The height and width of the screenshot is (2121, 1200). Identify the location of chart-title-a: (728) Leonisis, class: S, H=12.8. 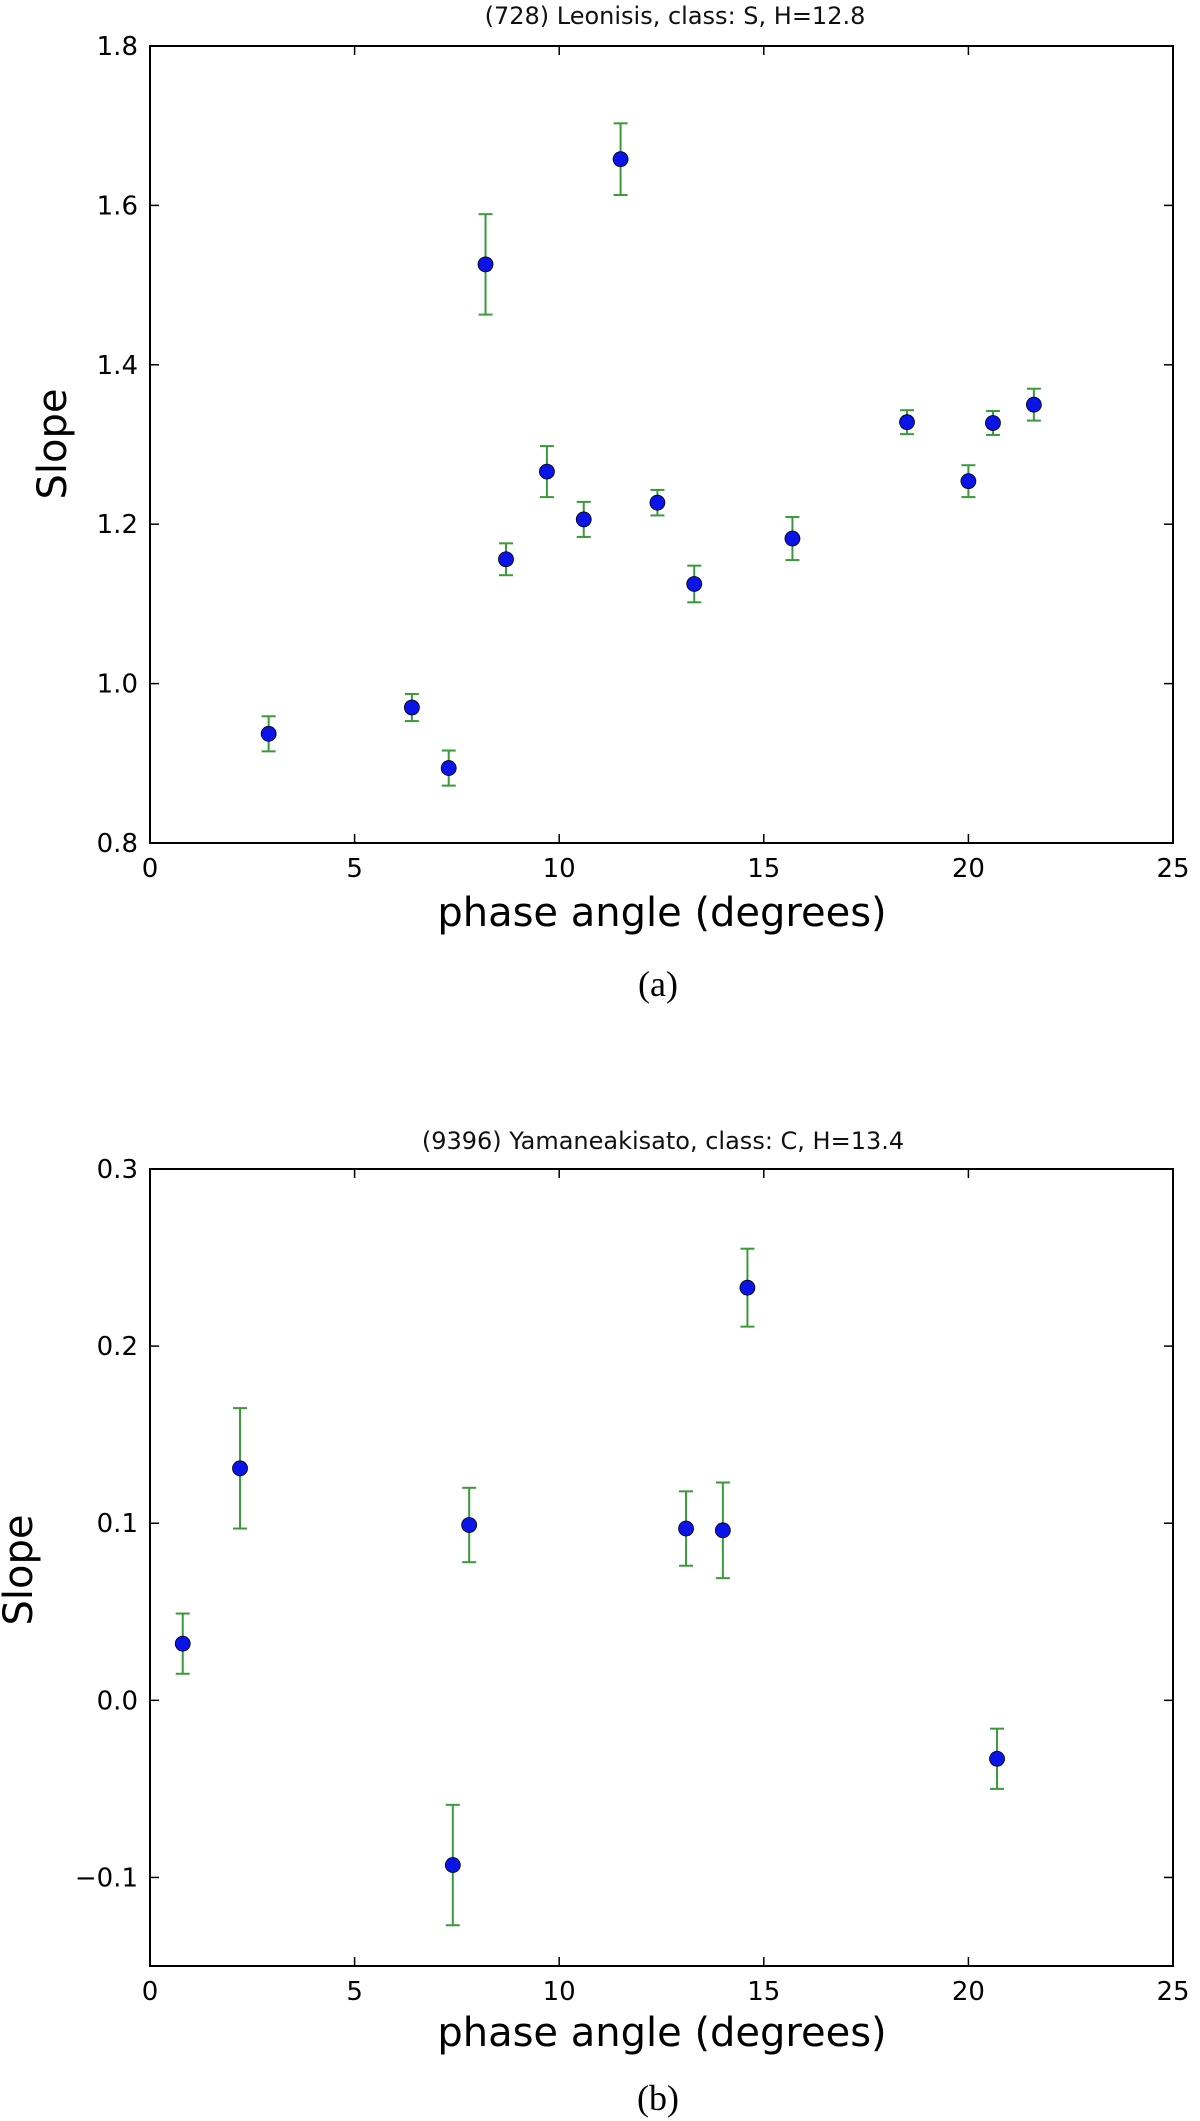
(675, 16).